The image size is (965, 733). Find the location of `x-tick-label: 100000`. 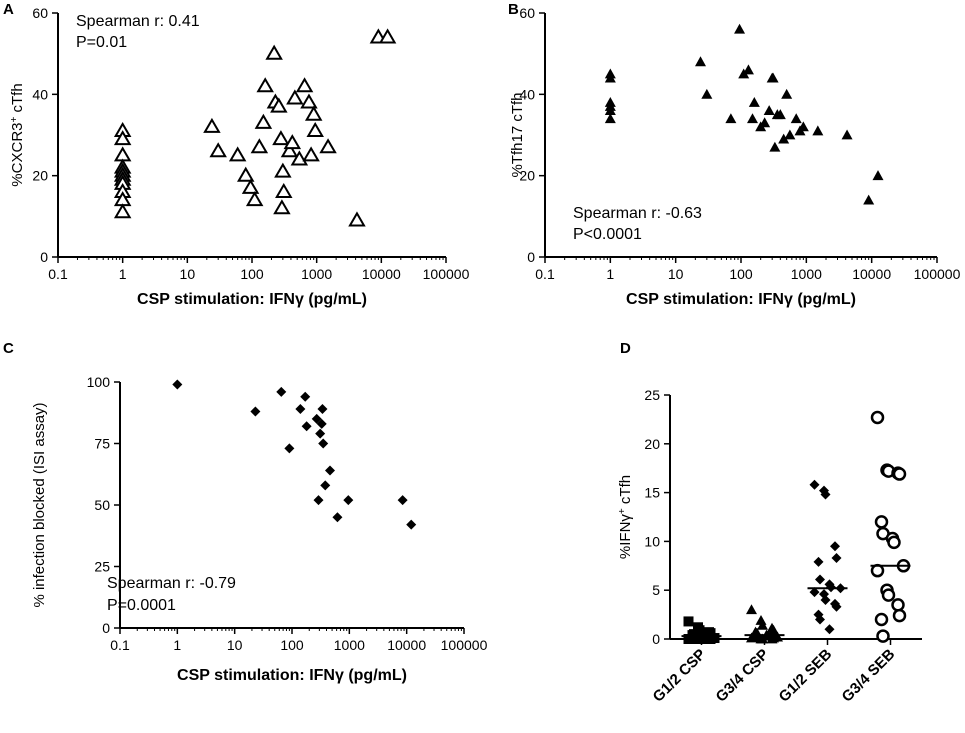

x-tick-label: 100000 is located at coordinates (464, 645).